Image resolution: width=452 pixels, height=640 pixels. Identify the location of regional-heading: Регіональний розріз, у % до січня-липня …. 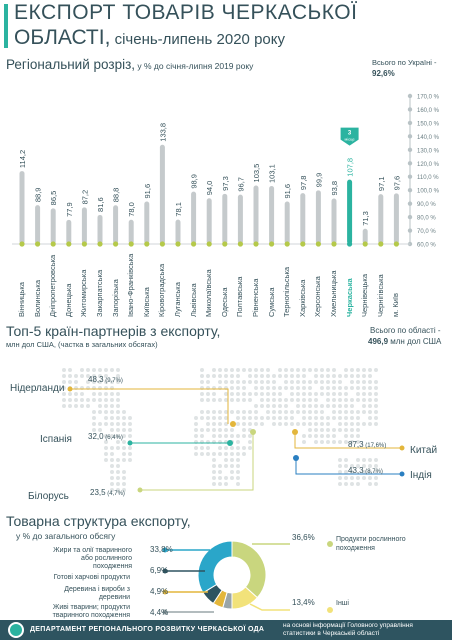
(130, 64).